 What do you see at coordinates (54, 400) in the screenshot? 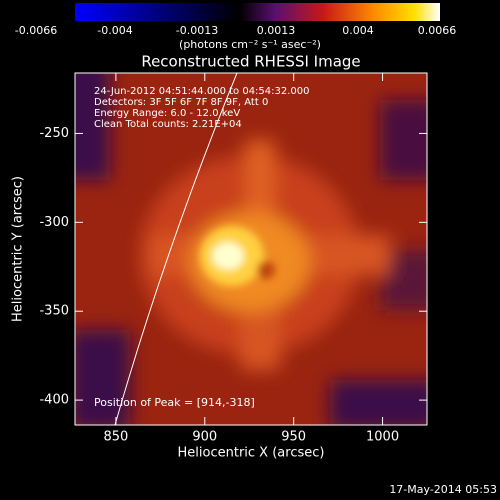
I see `y-tick-label: -400` at bounding box center [54, 400].